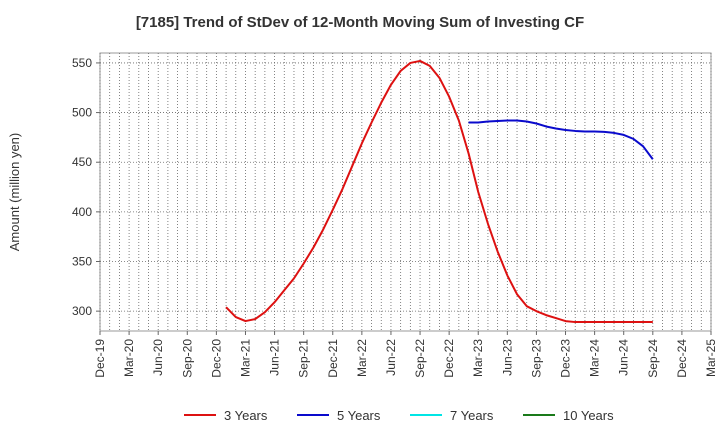  Describe the element at coordinates (566, 358) in the screenshot. I see `x-tick-label: Dec-23` at that location.